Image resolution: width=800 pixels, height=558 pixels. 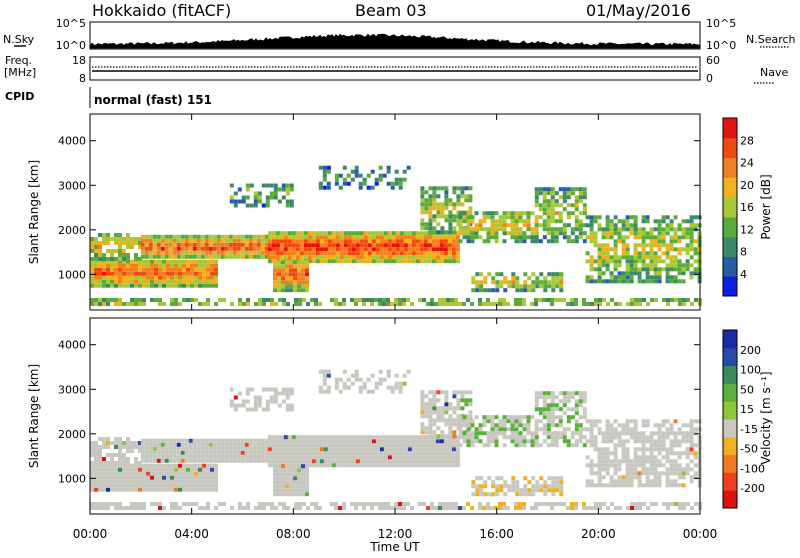 I want to click on x-tick-label: 20:00, so click(x=598, y=534).